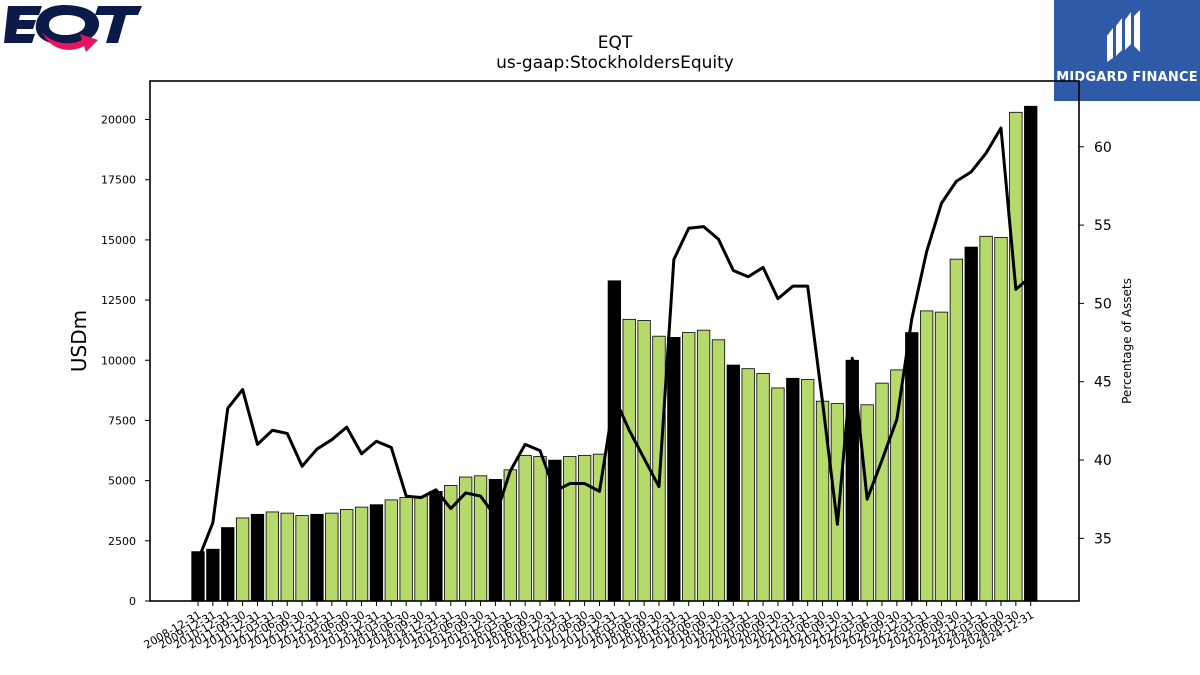  I want to click on x-tick-label: 2020-09-30, so click(753, 629).